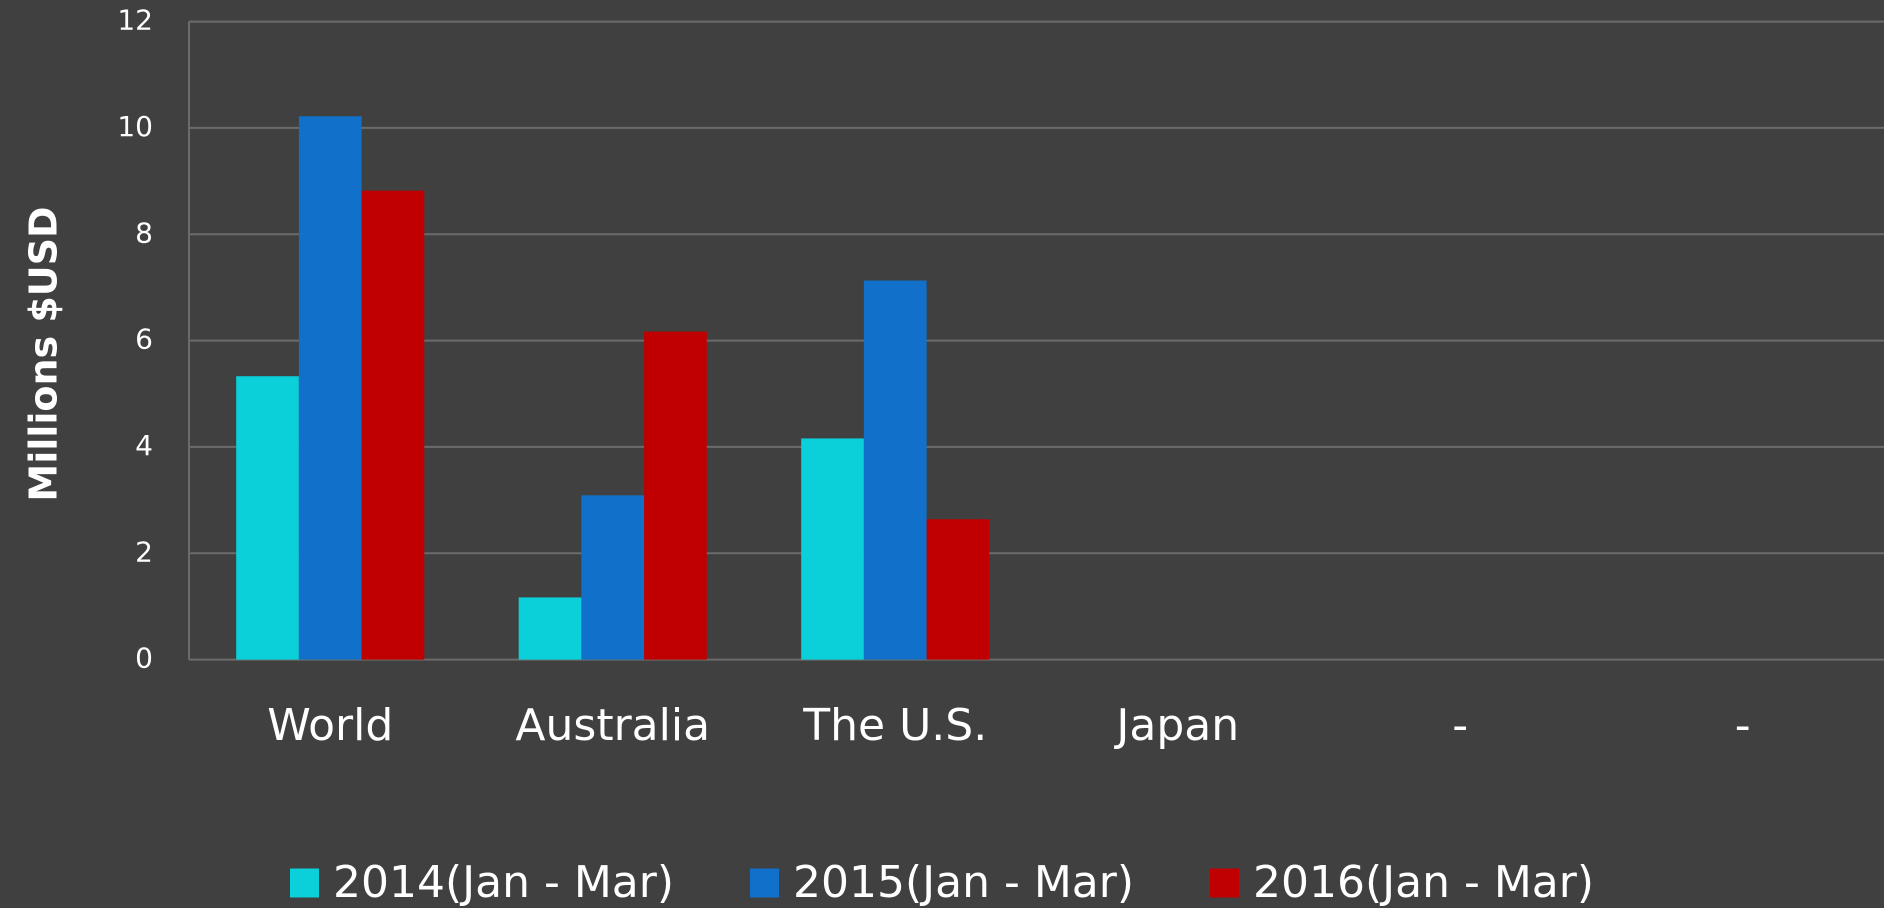 The height and width of the screenshot is (908, 1884). Describe the element at coordinates (1423, 882) in the screenshot. I see `legend-label: 2016(Jan - Mar)` at that location.